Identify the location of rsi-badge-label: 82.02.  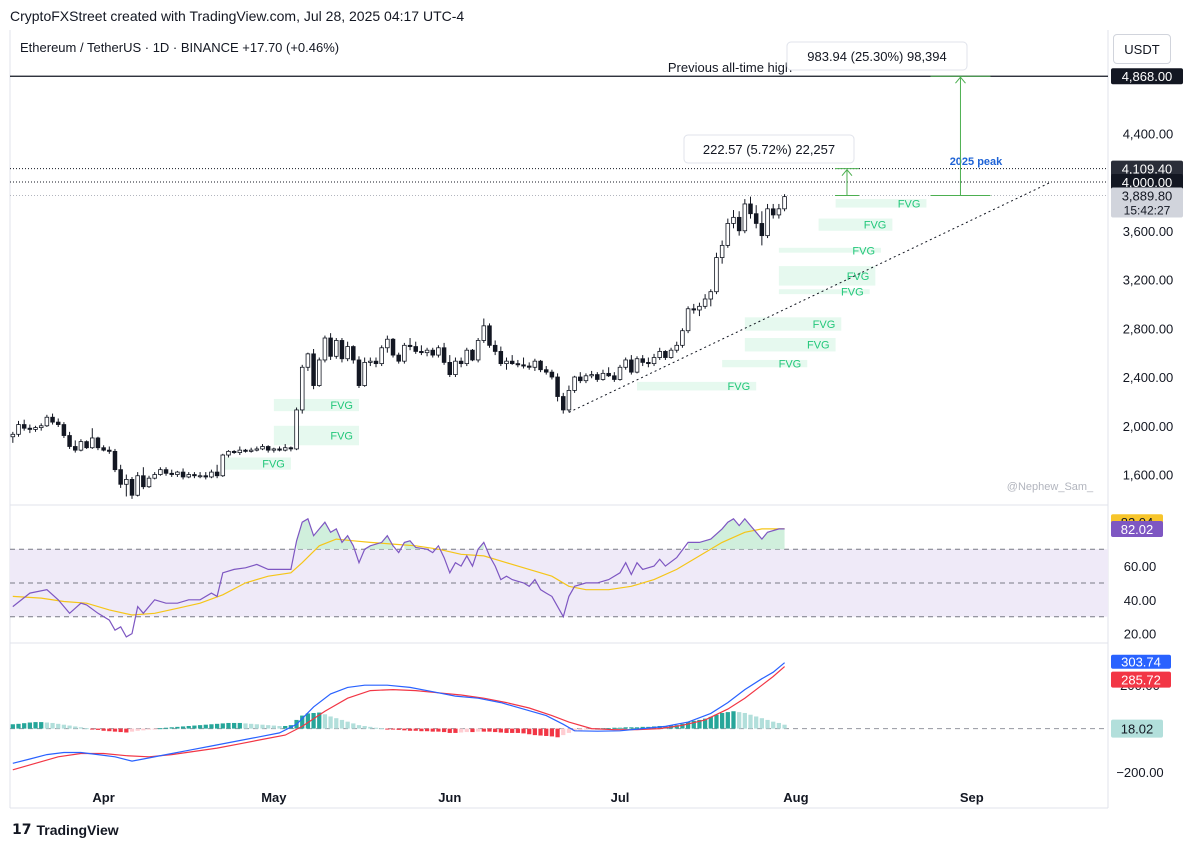
(1137, 529).